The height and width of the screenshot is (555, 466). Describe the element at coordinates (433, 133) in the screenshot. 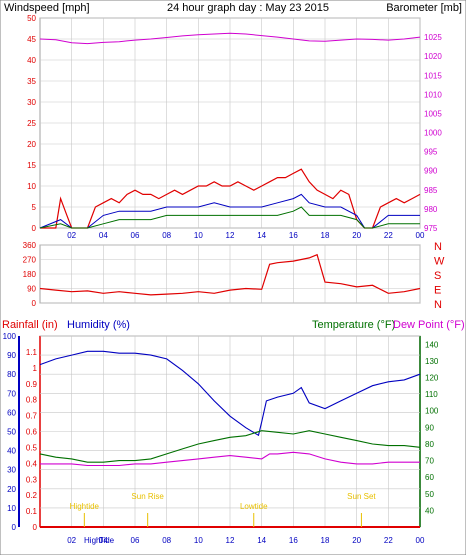

I see `y-tick-label-right: 1000` at that location.